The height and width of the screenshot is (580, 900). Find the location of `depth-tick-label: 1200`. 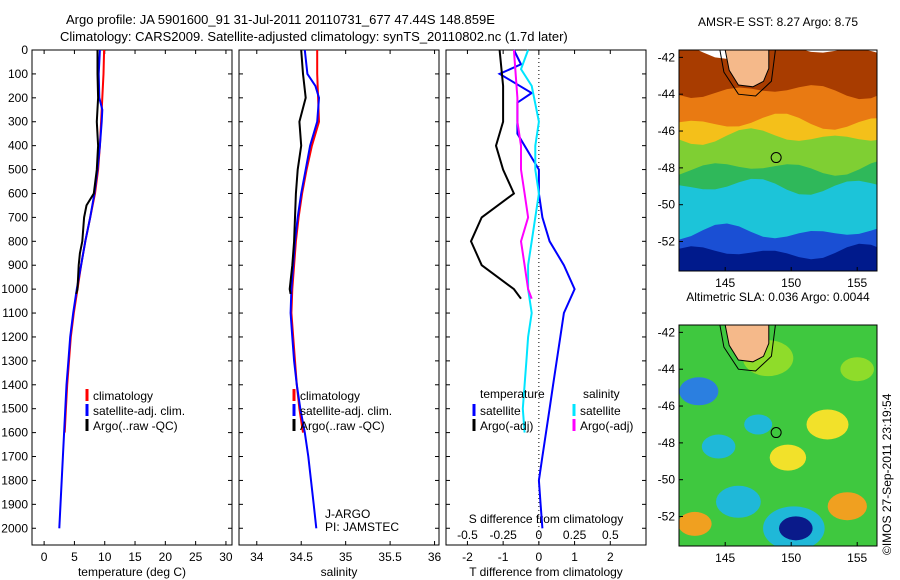

depth-tick-label: 1200 is located at coordinates (14, 337).